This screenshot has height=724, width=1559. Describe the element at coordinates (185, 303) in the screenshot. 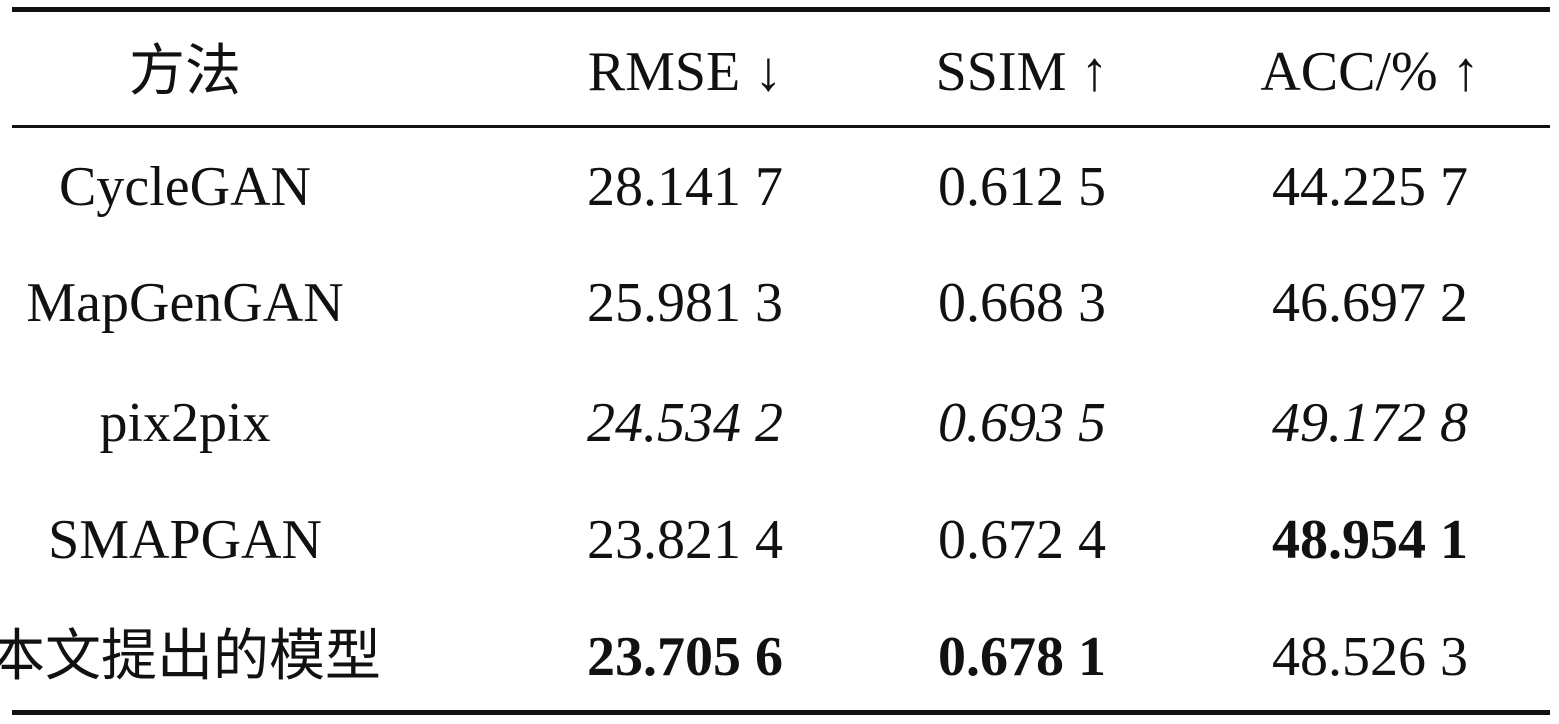

I see `method-cell: MapGenGAN` at that location.